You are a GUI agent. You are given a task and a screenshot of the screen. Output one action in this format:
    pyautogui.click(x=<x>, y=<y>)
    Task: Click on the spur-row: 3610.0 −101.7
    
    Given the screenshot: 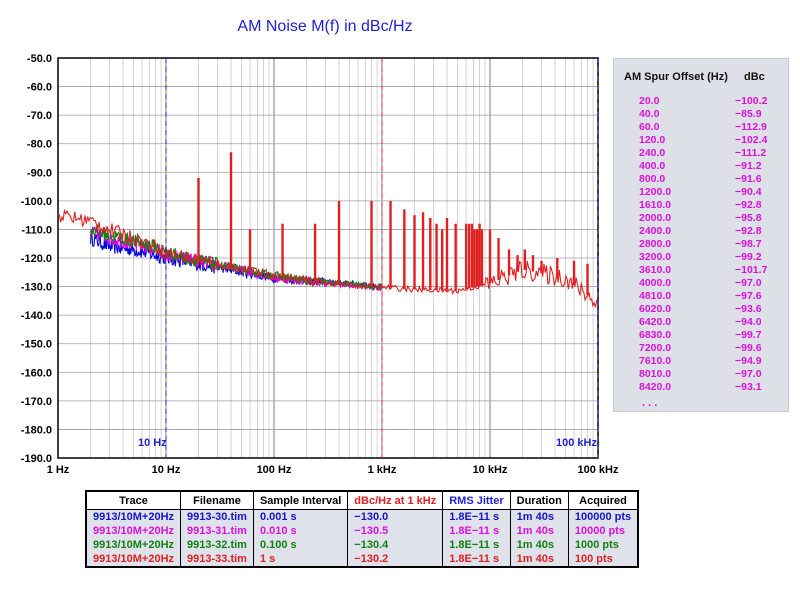 What is the action you would take?
    pyautogui.click(x=701, y=270)
    